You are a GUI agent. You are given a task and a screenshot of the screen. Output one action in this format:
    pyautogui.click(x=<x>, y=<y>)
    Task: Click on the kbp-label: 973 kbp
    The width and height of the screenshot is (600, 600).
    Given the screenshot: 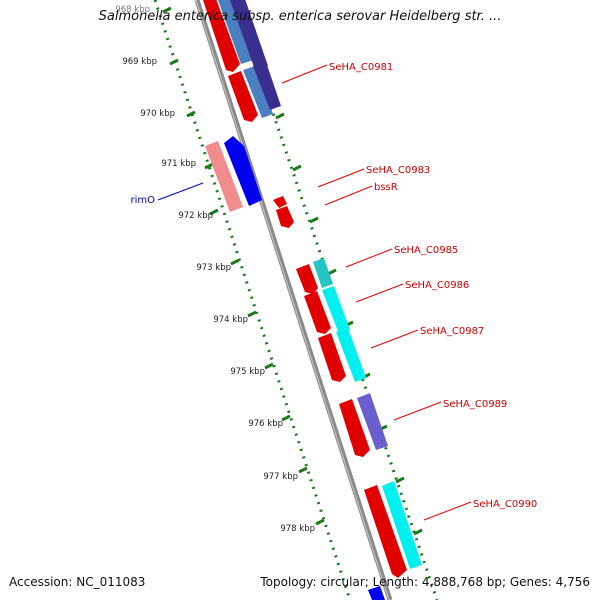 What is the action you would take?
    pyautogui.click(x=213, y=268)
    